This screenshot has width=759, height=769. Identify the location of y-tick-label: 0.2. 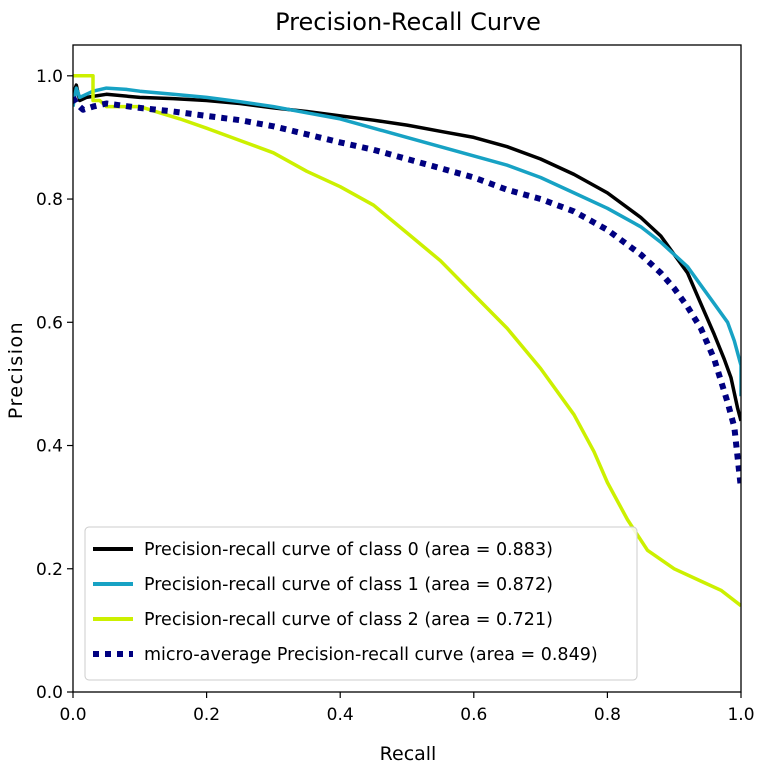
(49, 570).